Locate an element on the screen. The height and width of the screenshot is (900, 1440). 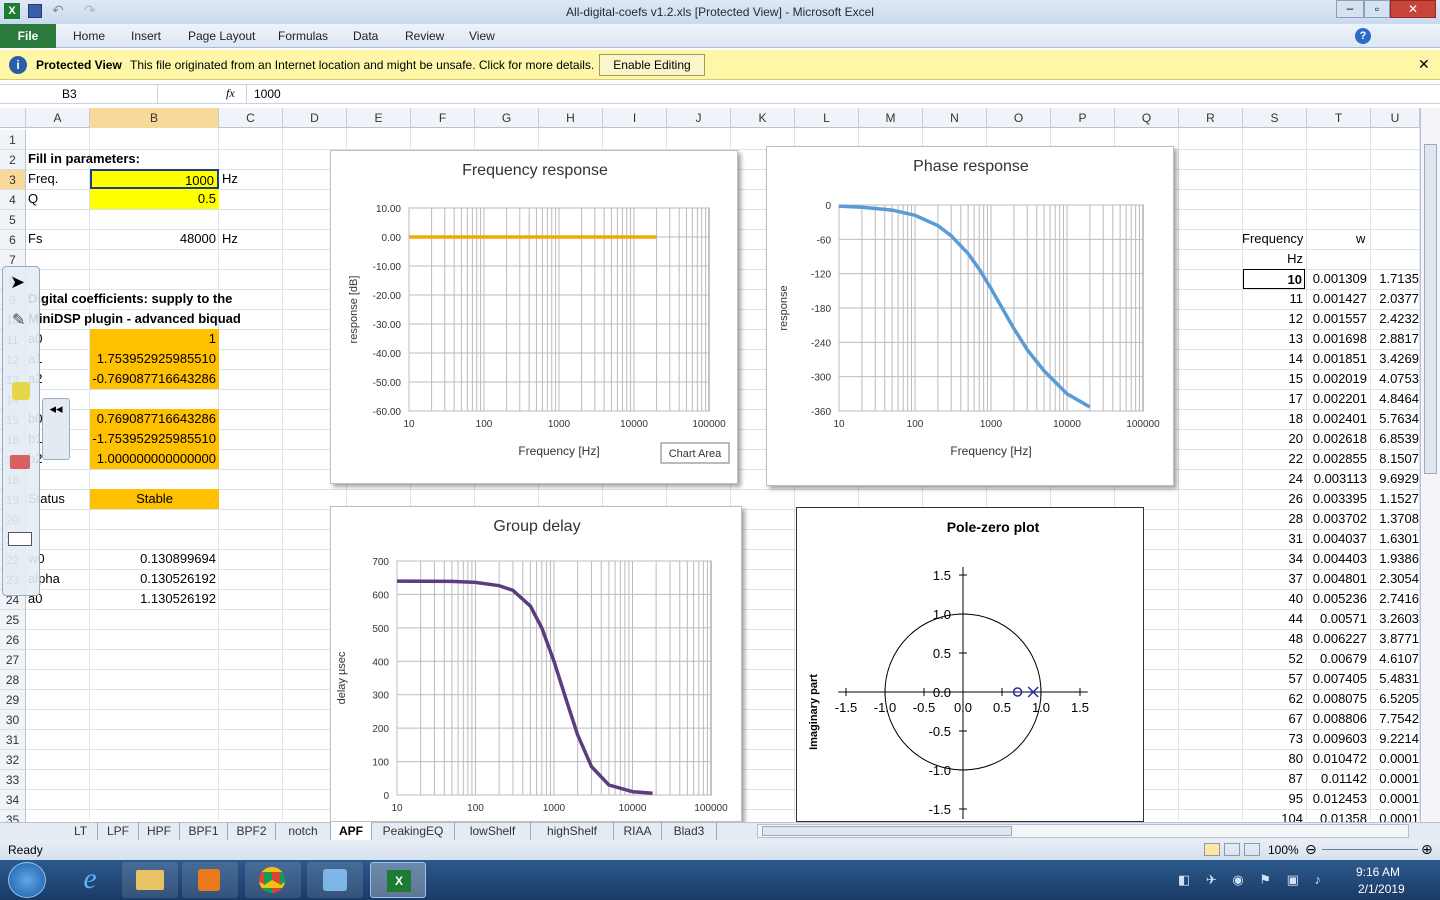
excel-taskbar-icon: X is located at coordinates (398, 880).